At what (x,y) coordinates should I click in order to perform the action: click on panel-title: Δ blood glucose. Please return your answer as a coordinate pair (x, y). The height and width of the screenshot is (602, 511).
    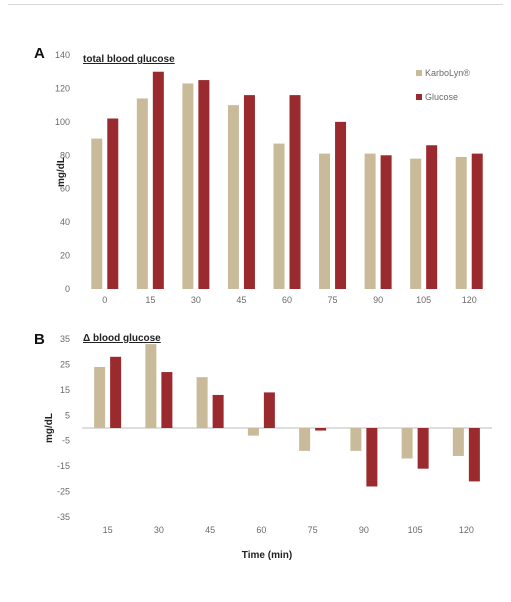
    Looking at the image, I should click on (122, 338).